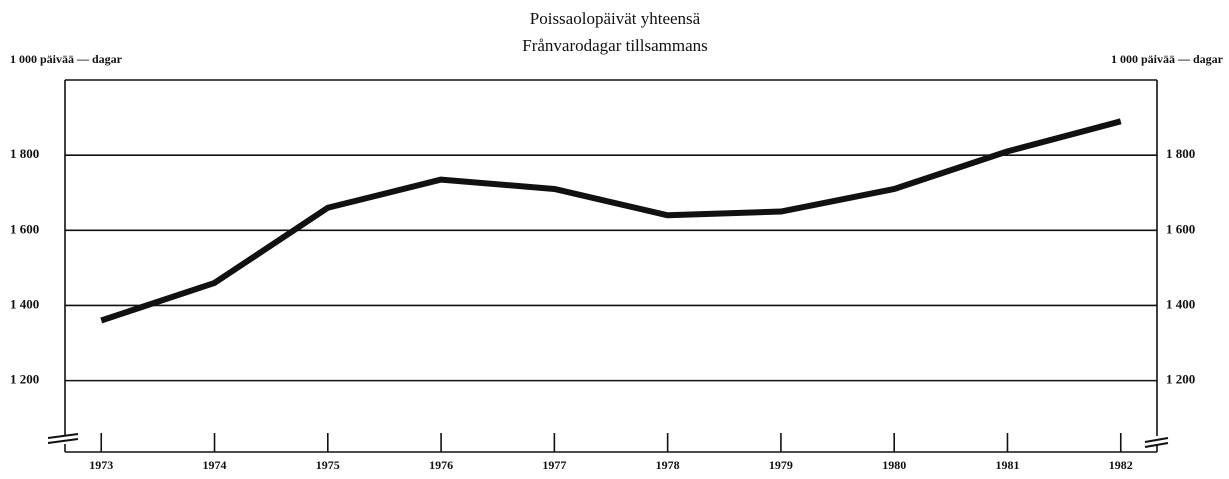 This screenshot has width=1229, height=479. I want to click on y2-tick-label: 1 400, so click(1180, 303).